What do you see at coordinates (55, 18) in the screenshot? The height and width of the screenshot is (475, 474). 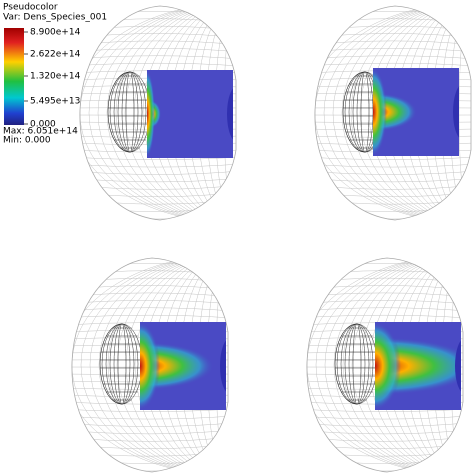 I see `legend-variable: Var: Dens_Species_001` at bounding box center [55, 18].